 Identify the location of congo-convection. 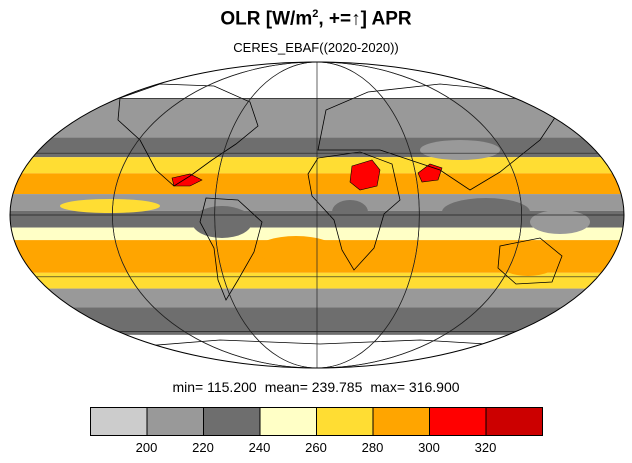
(350, 212).